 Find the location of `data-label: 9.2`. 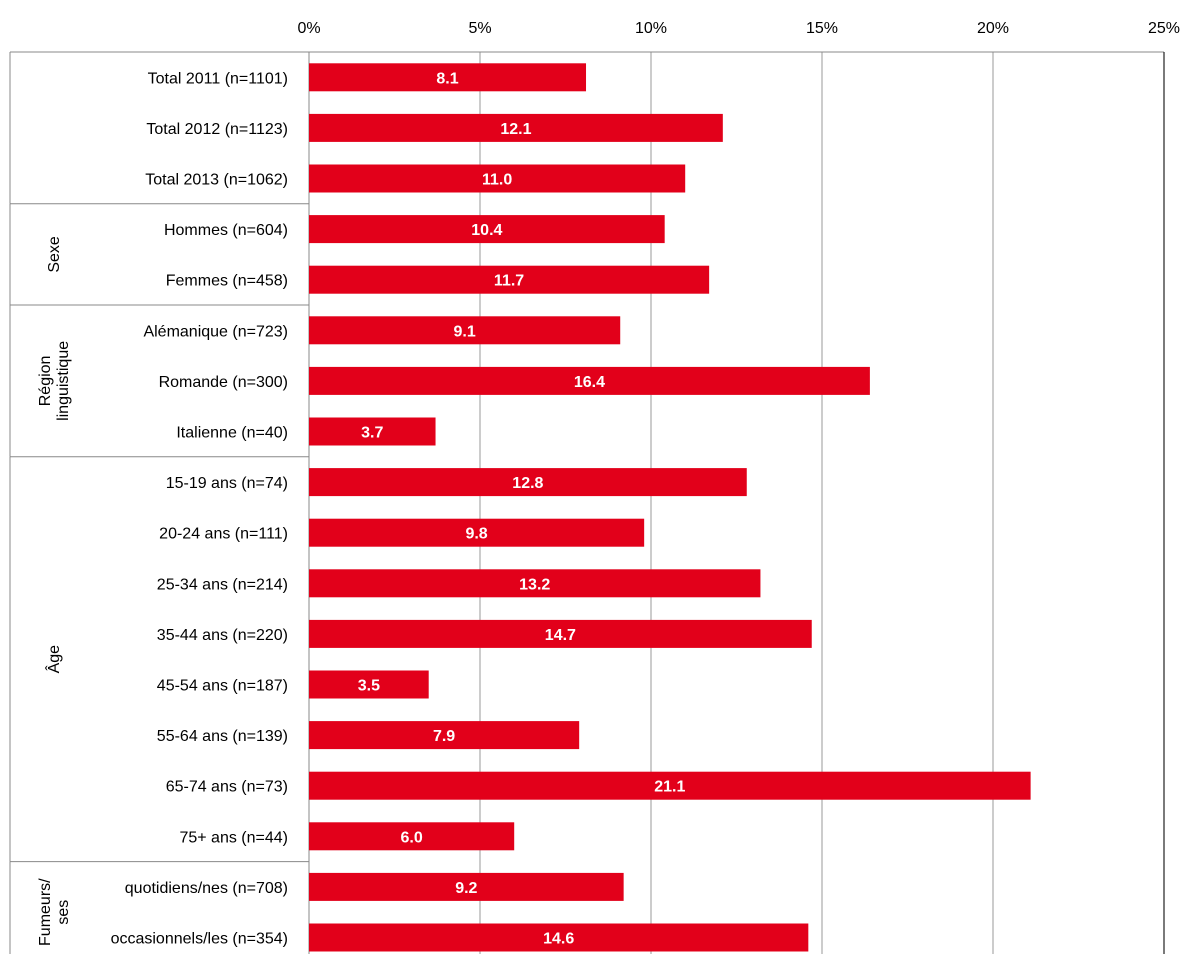

data-label: 9.2 is located at coordinates (466, 888).